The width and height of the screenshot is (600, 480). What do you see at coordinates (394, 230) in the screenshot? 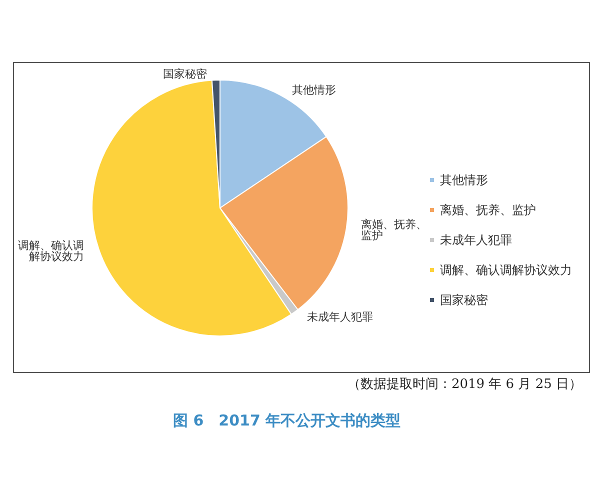
I see `slice-label: 离婚、抚养、监护` at bounding box center [394, 230].